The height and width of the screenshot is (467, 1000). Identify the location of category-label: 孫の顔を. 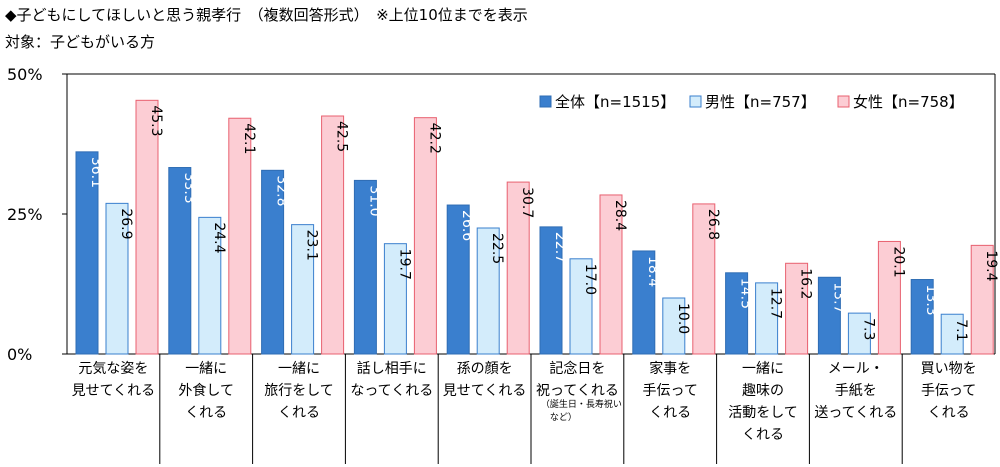
(485, 369).